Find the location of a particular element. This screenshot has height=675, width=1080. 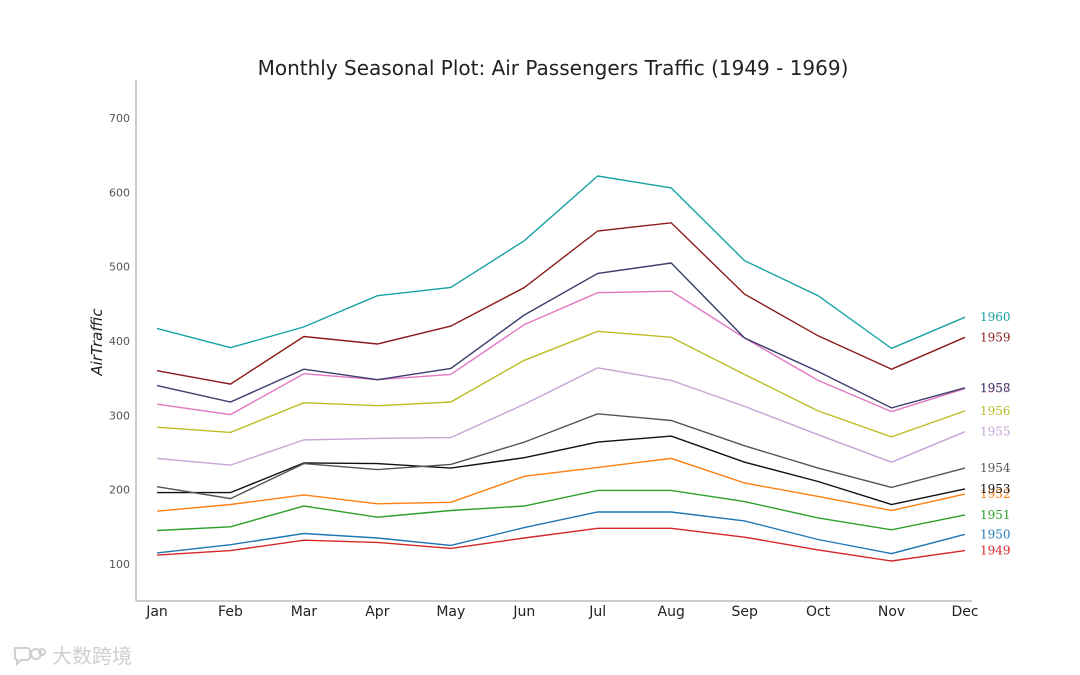

y-tick-label: 400 is located at coordinates (119, 341).